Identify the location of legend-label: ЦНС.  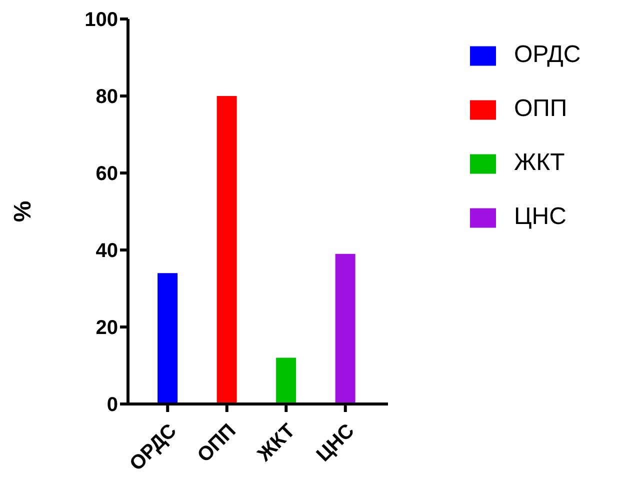
(540, 216).